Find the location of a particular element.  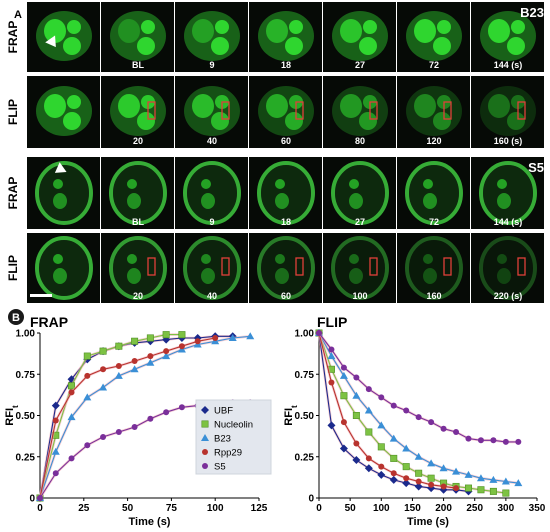

series-b23 is located at coordinates (145, 416).